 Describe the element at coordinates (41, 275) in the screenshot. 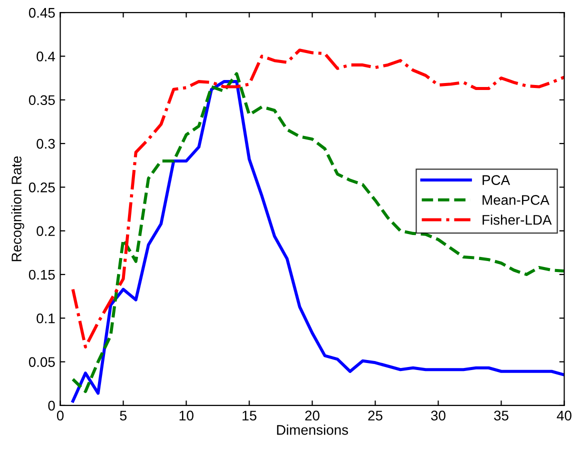

I see `y-tick-label: 0.15` at that location.